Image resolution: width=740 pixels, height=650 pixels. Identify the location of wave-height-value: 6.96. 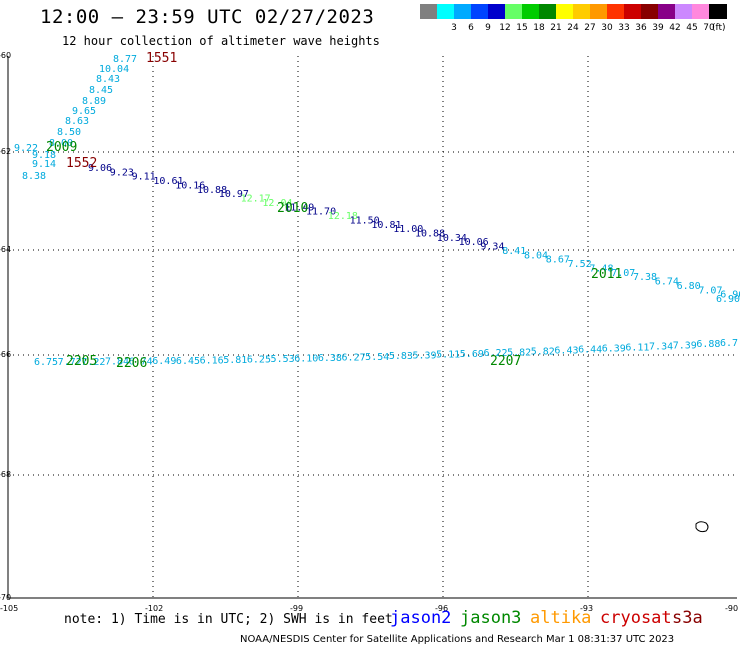
(730, 295).